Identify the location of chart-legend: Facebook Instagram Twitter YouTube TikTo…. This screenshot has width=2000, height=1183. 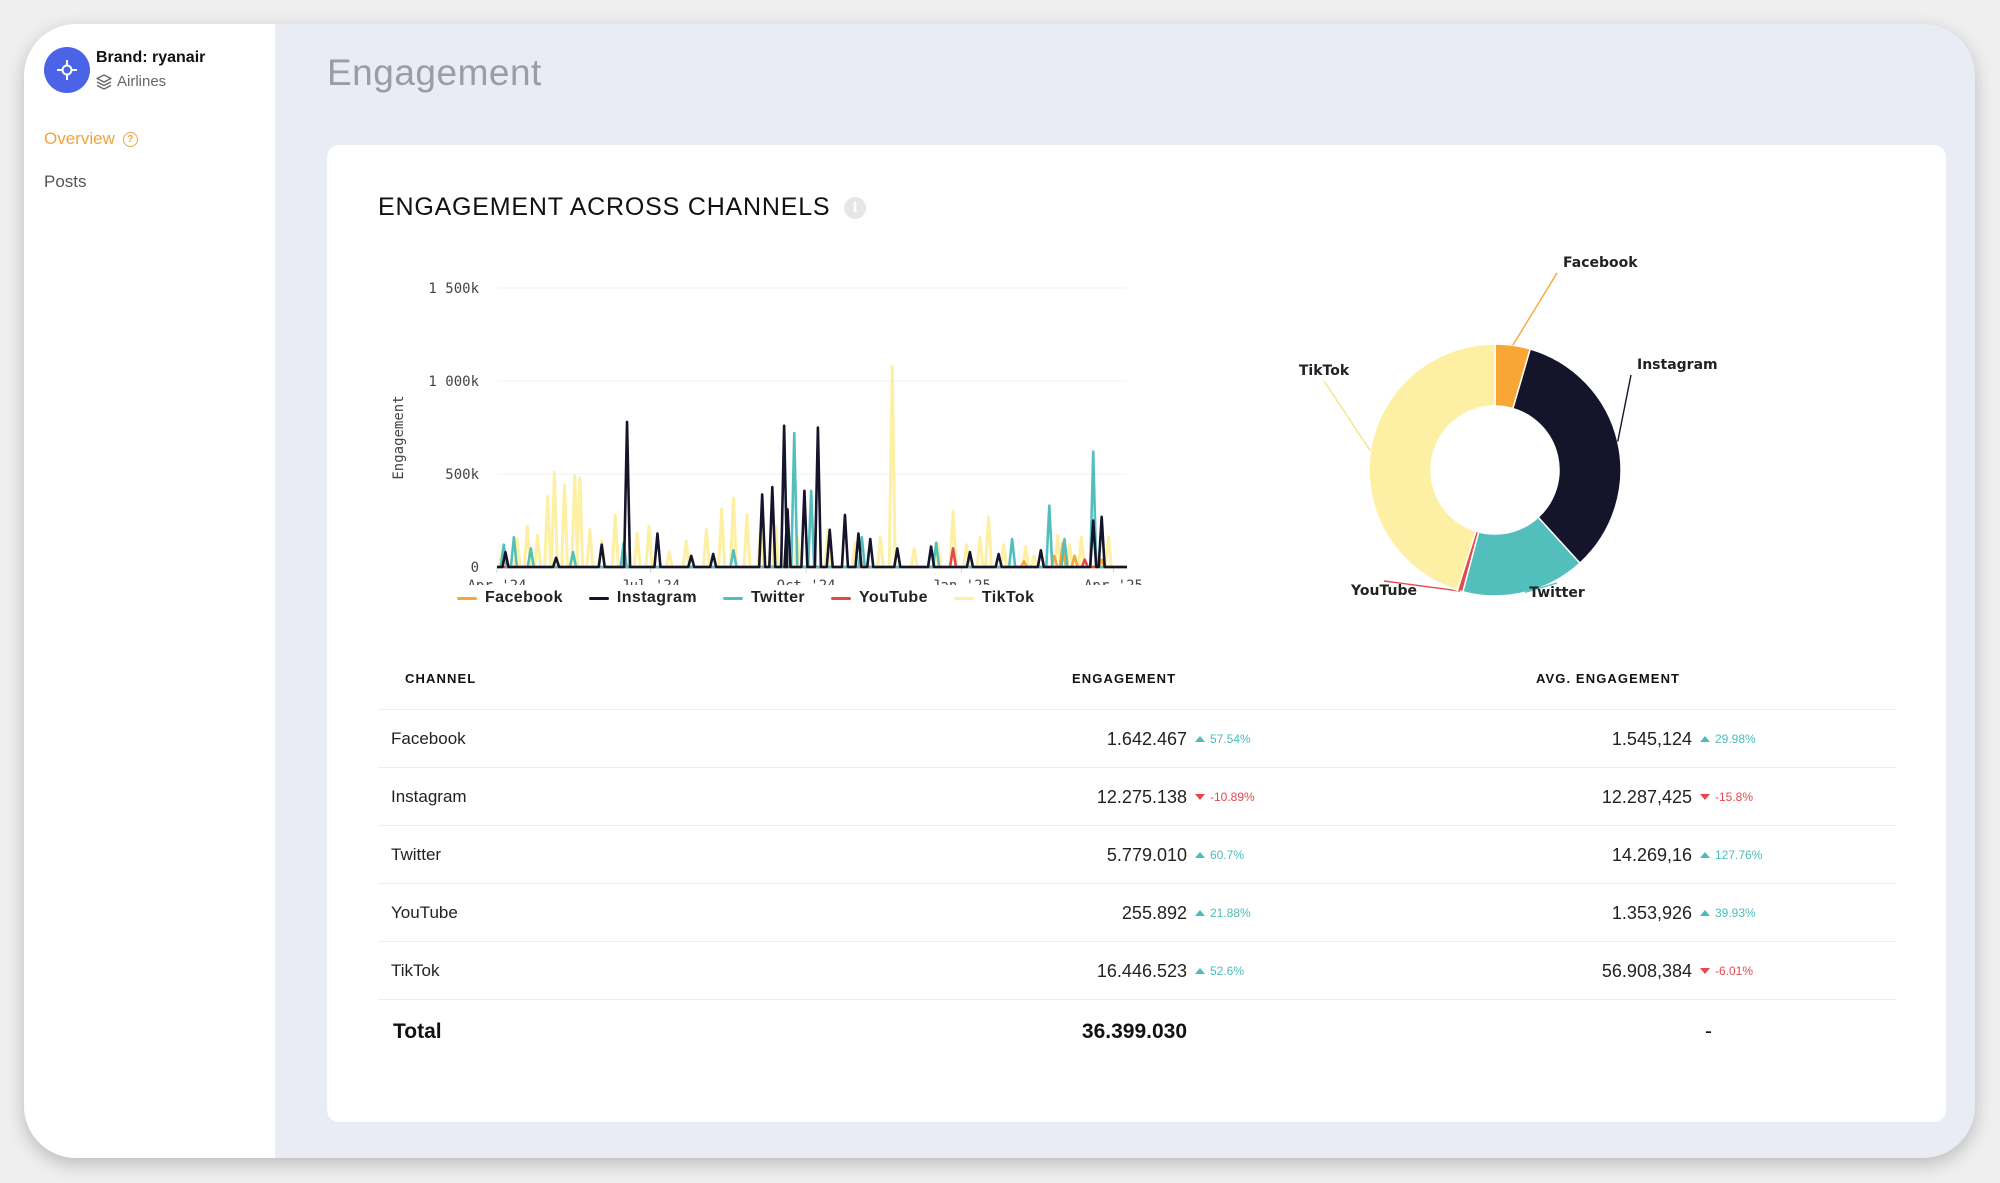
(745, 598).